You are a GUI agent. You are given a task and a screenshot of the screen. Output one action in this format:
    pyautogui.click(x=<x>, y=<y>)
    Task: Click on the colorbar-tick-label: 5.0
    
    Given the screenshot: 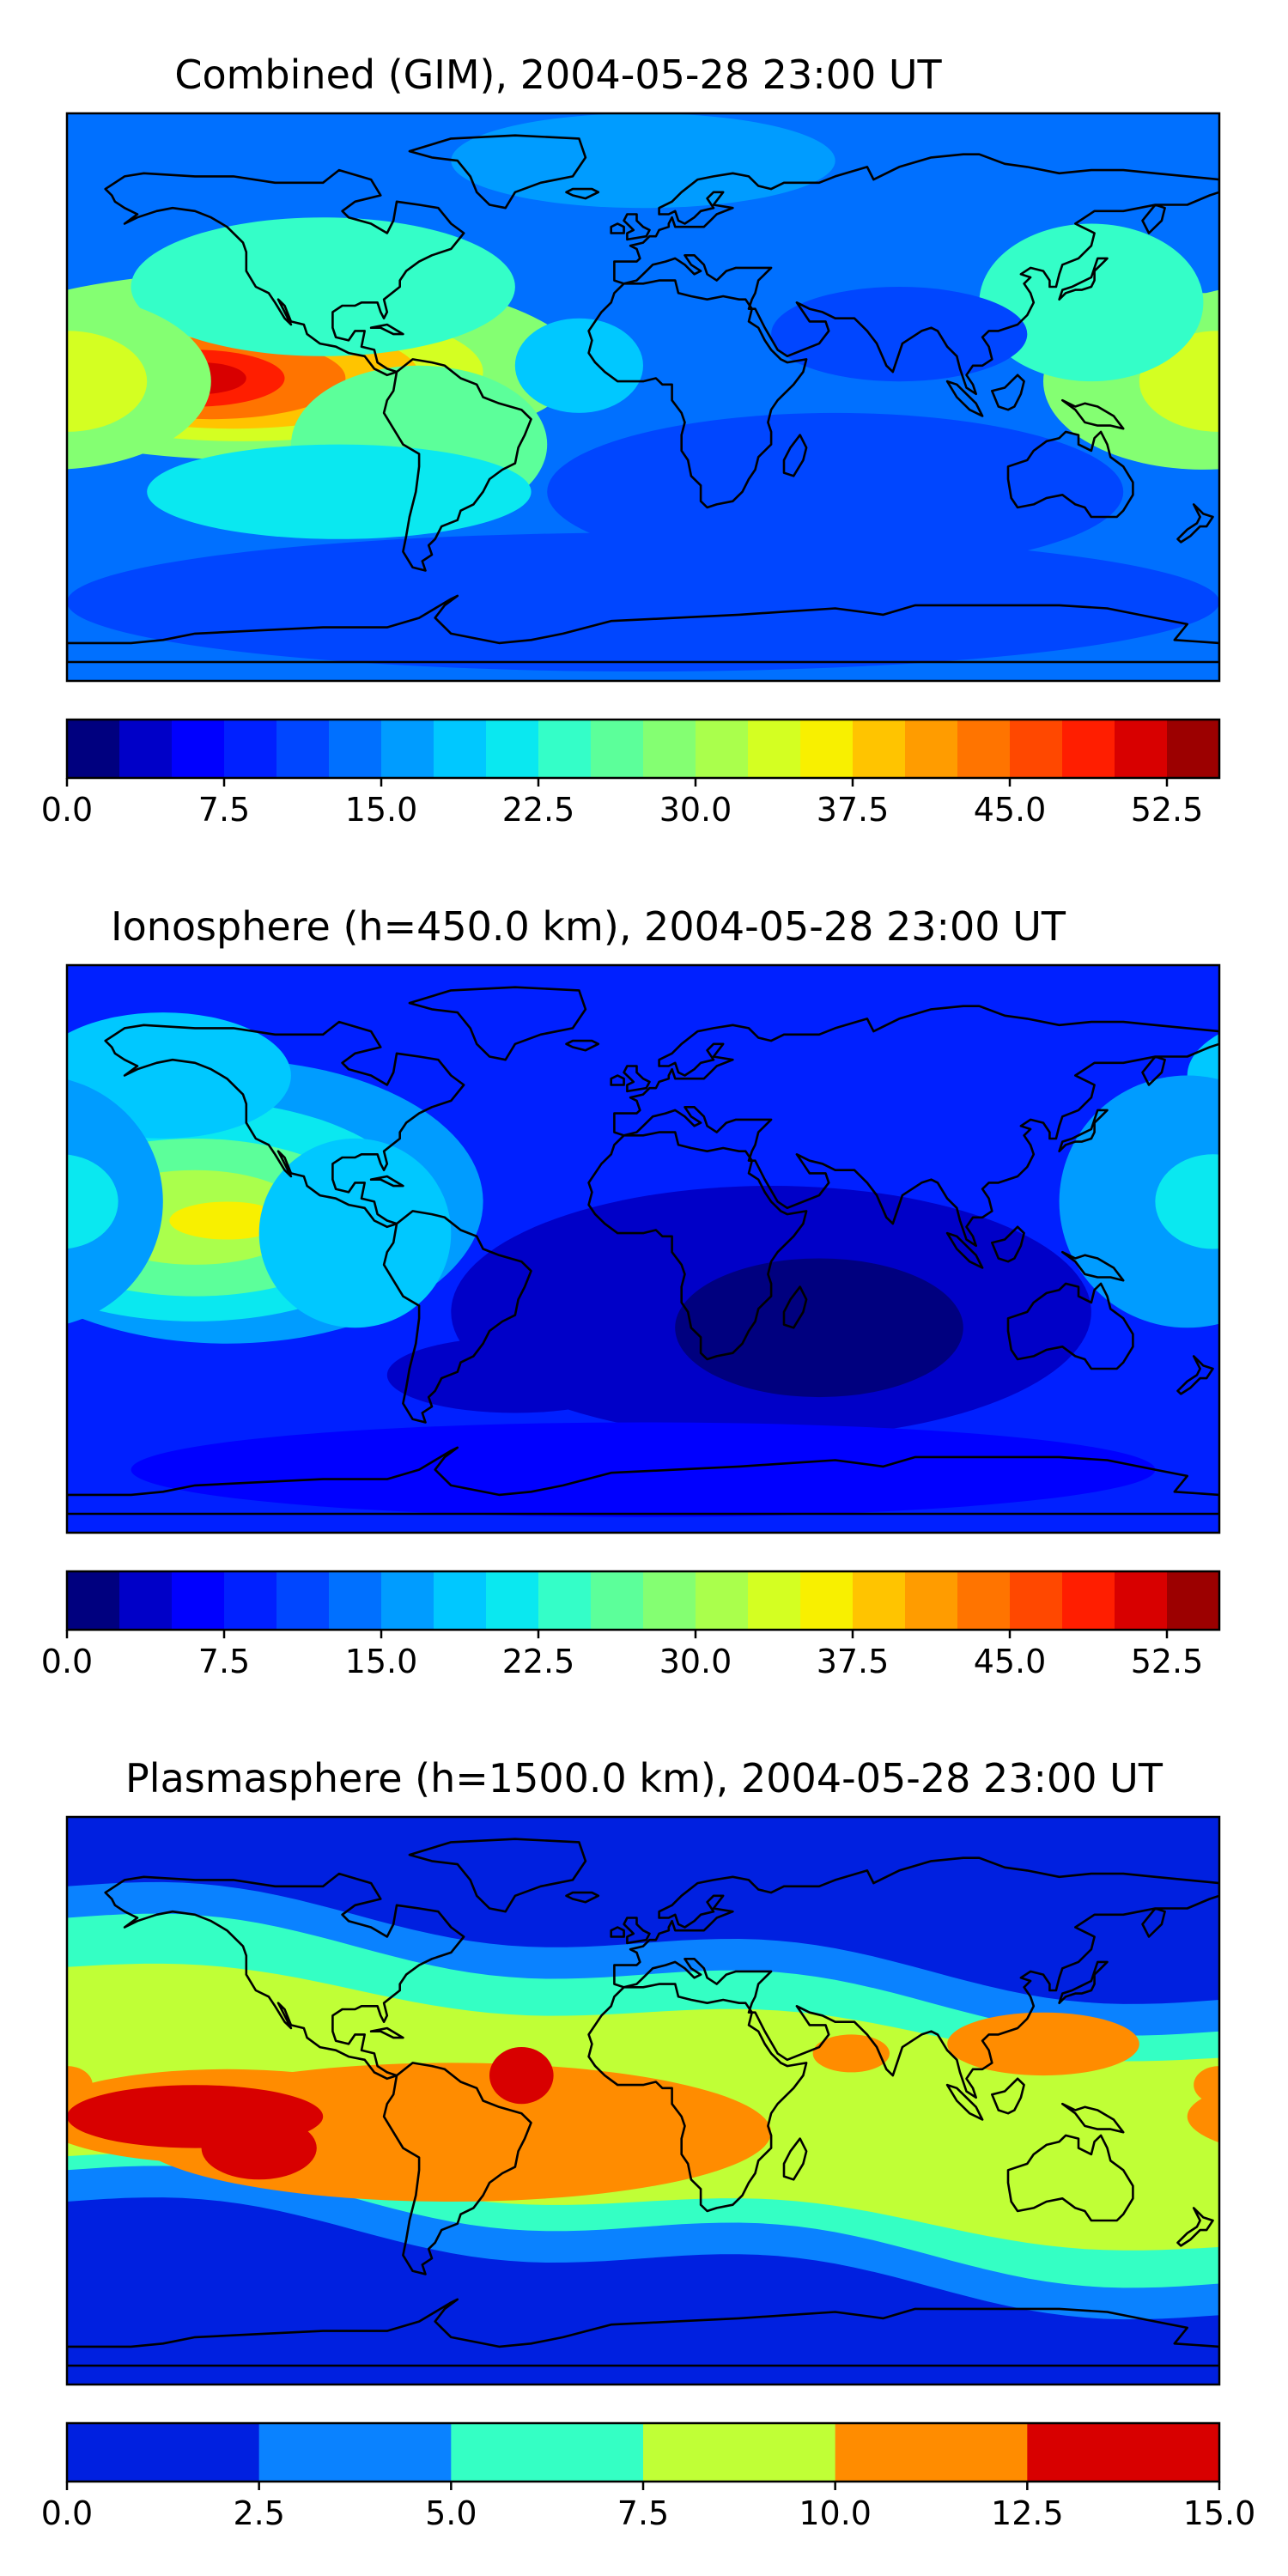 What is the action you would take?
    pyautogui.click(x=451, y=2513)
    